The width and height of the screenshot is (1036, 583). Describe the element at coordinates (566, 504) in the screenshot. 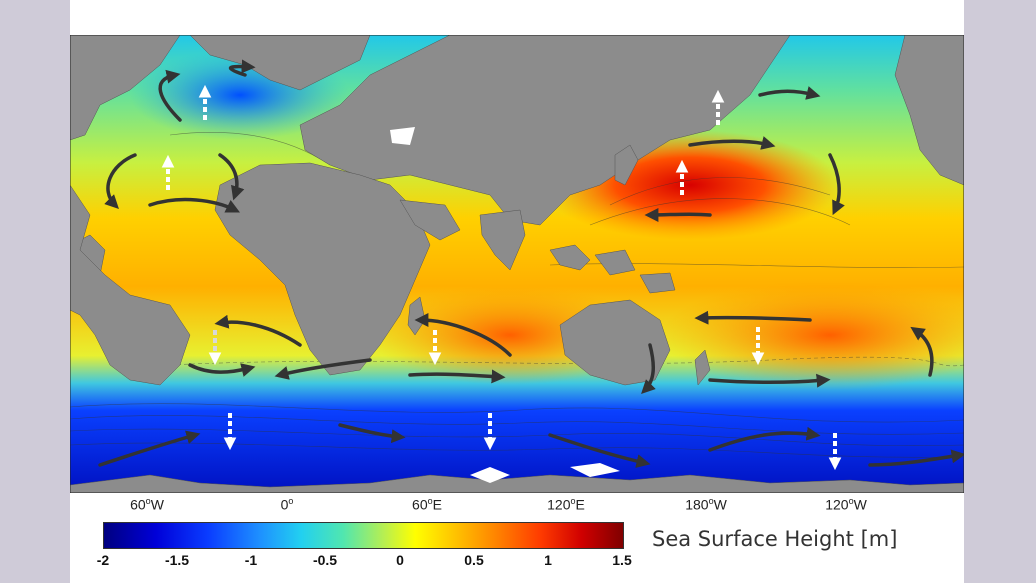

I see `lon-label-120e: 120oE` at that location.